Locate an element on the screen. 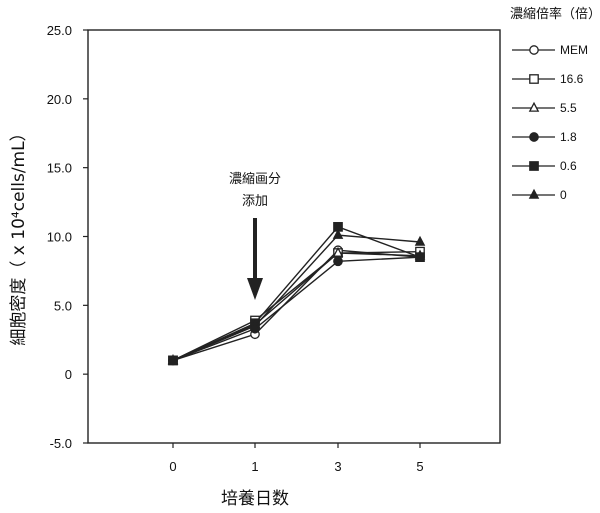  x-axis-ticks: 0 1 3 5 is located at coordinates (296, 458).